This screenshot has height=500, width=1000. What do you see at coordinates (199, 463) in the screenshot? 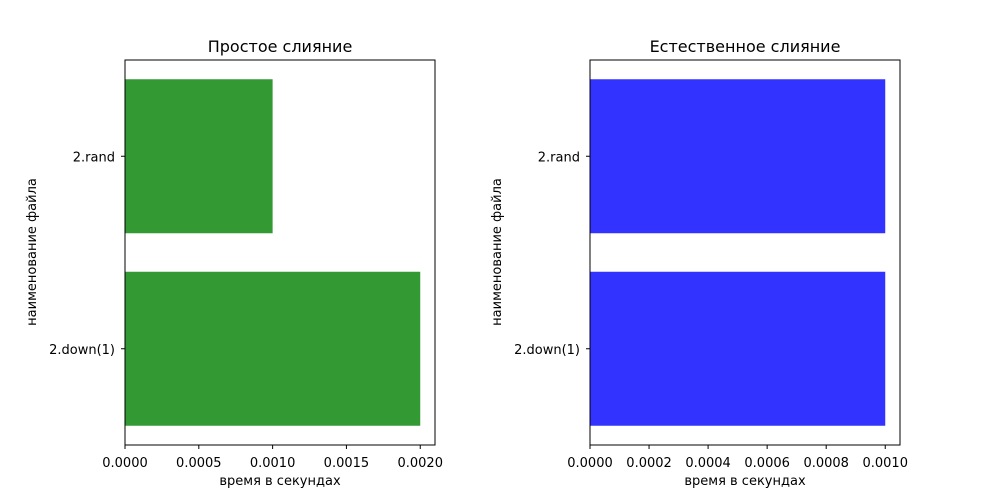
I see `x-tick-label: 0.0005` at bounding box center [199, 463].